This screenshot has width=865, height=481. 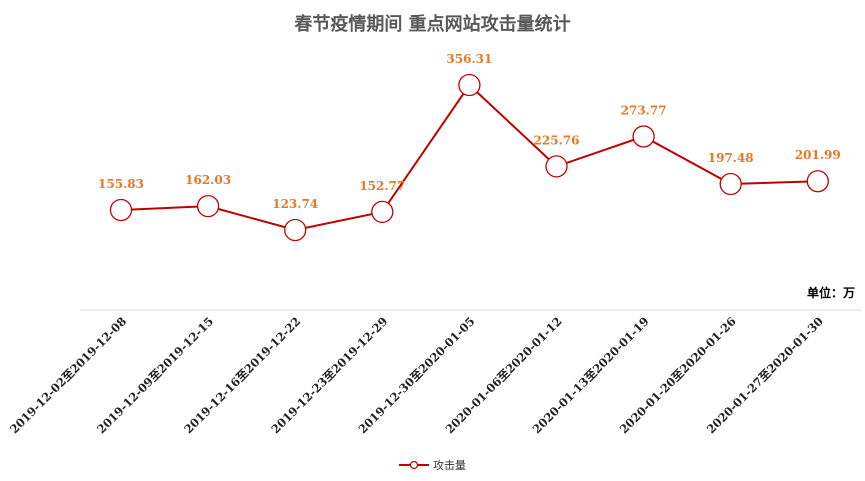 What do you see at coordinates (644, 110) in the screenshot?
I see `data-label: 273.77` at bounding box center [644, 110].